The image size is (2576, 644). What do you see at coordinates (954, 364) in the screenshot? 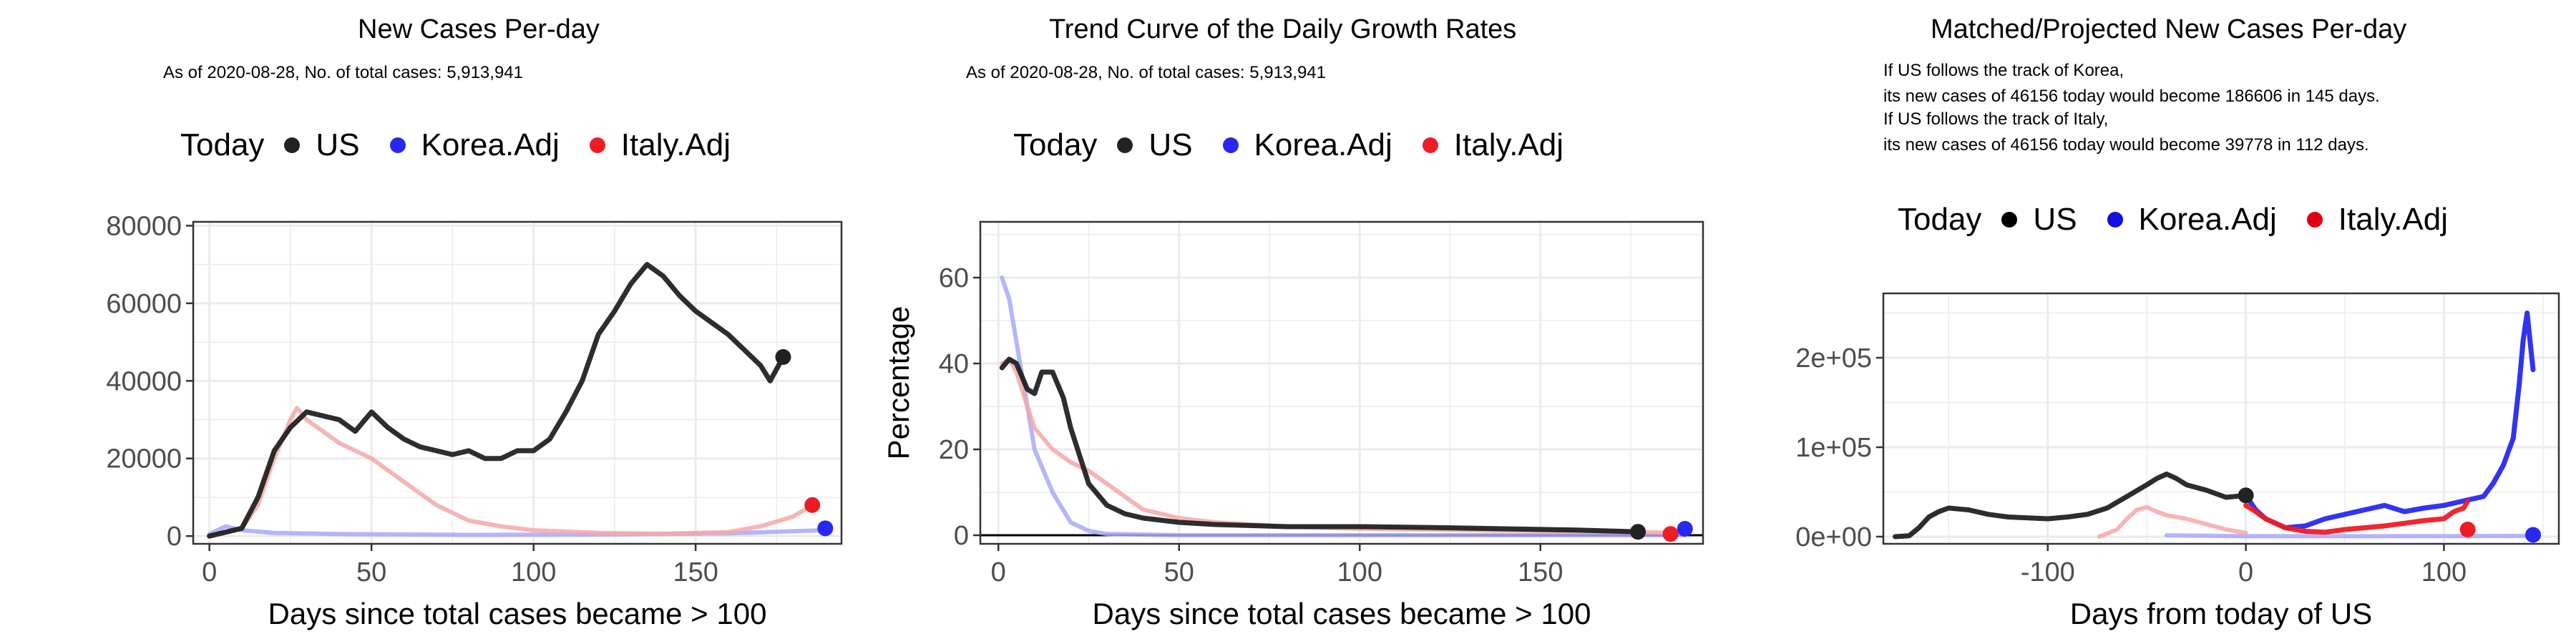
I see `y-tick-label: 40` at bounding box center [954, 364].